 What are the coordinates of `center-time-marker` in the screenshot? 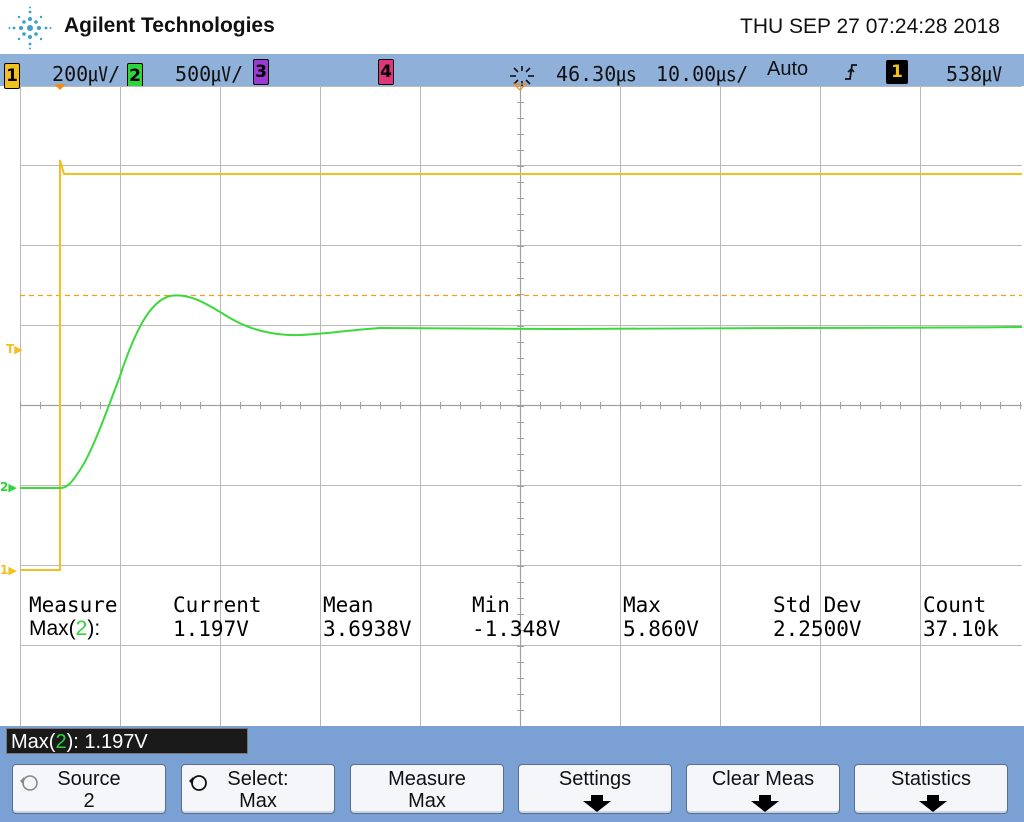 It's located at (520, 87).